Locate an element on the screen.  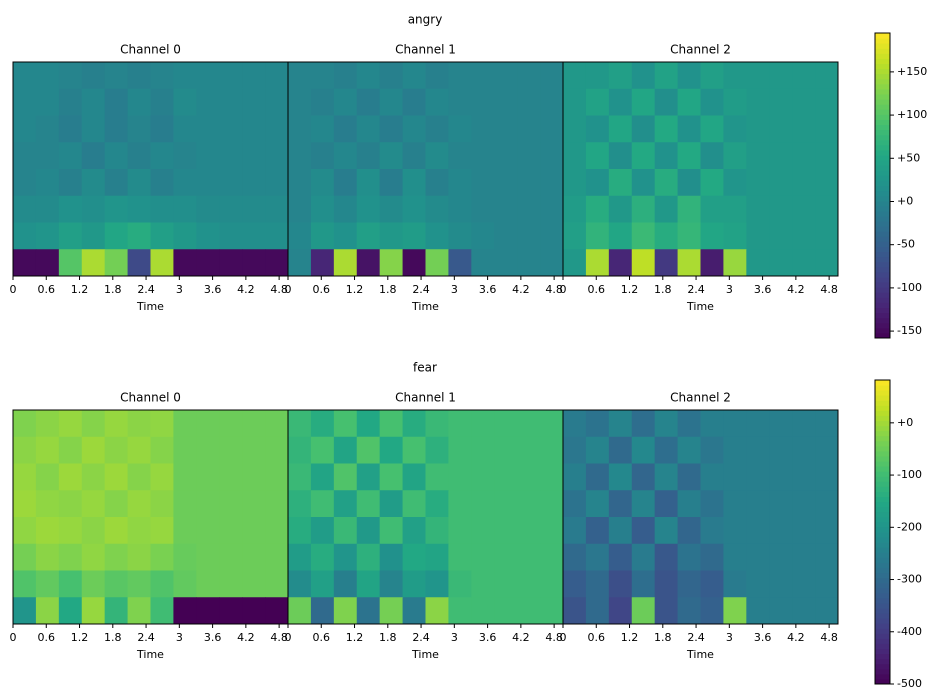
x-tick-label: 0.6 is located at coordinates (322, 637).